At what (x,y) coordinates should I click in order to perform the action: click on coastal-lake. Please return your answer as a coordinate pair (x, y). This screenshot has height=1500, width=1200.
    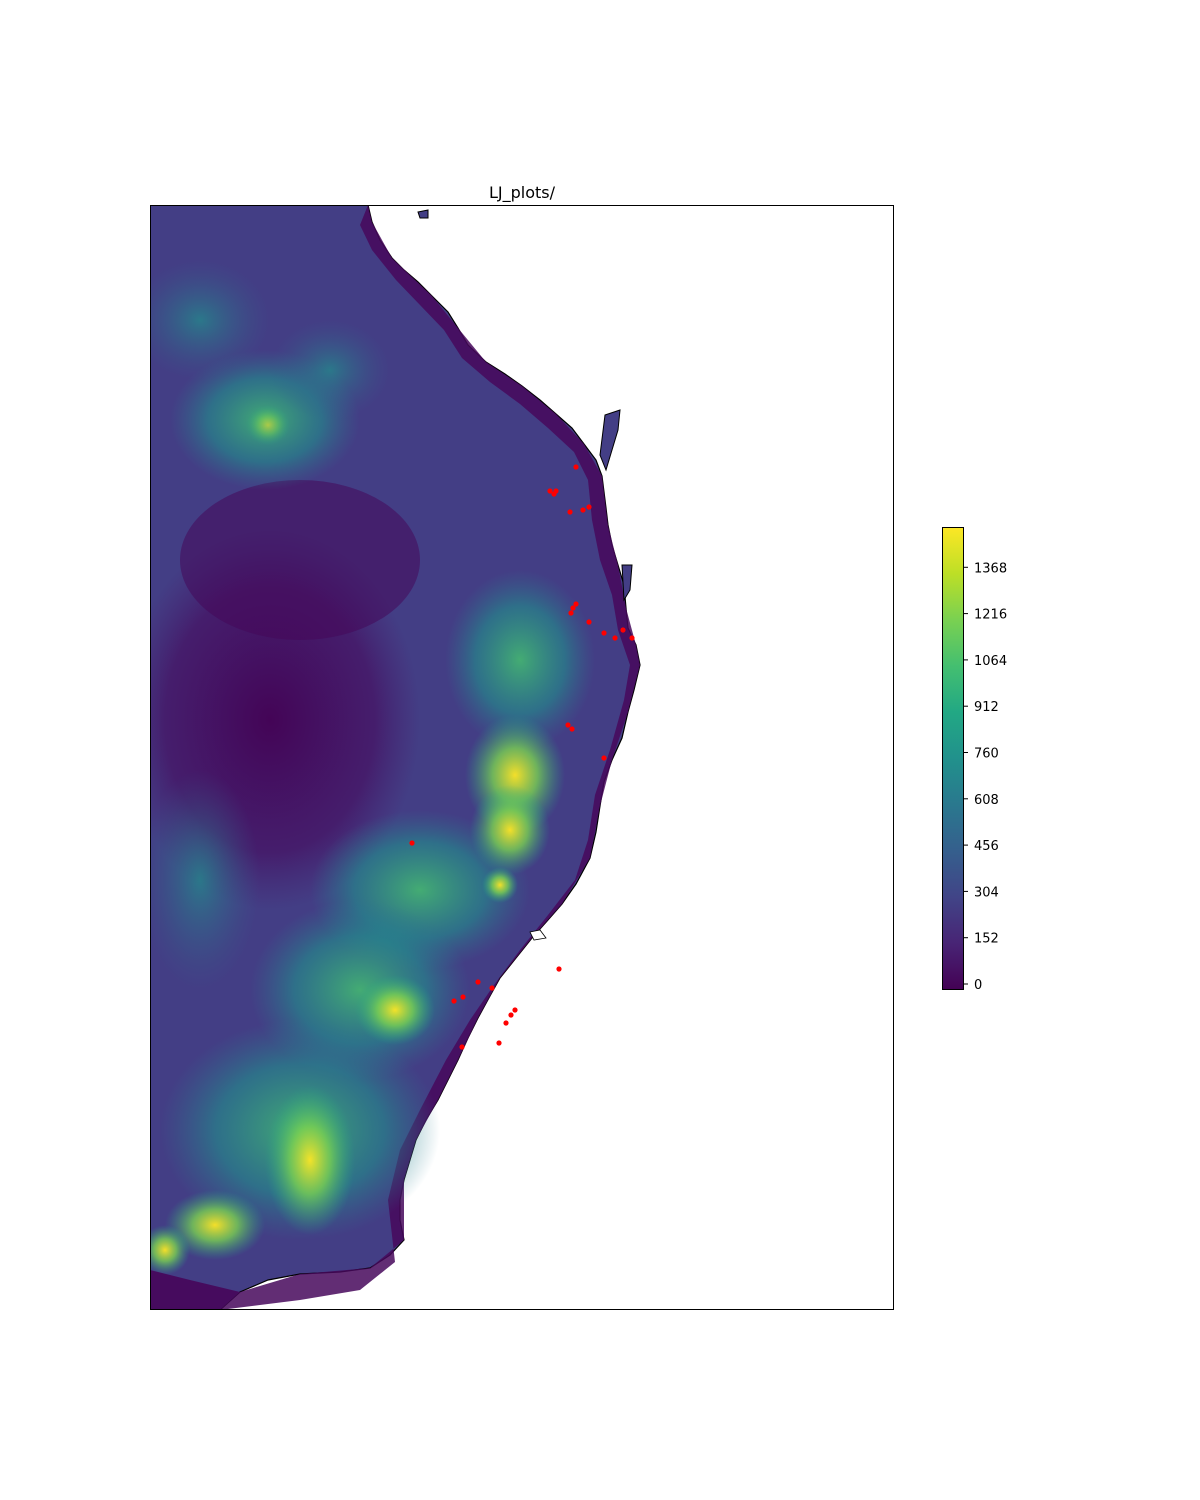
    Looking at the image, I should click on (538, 935).